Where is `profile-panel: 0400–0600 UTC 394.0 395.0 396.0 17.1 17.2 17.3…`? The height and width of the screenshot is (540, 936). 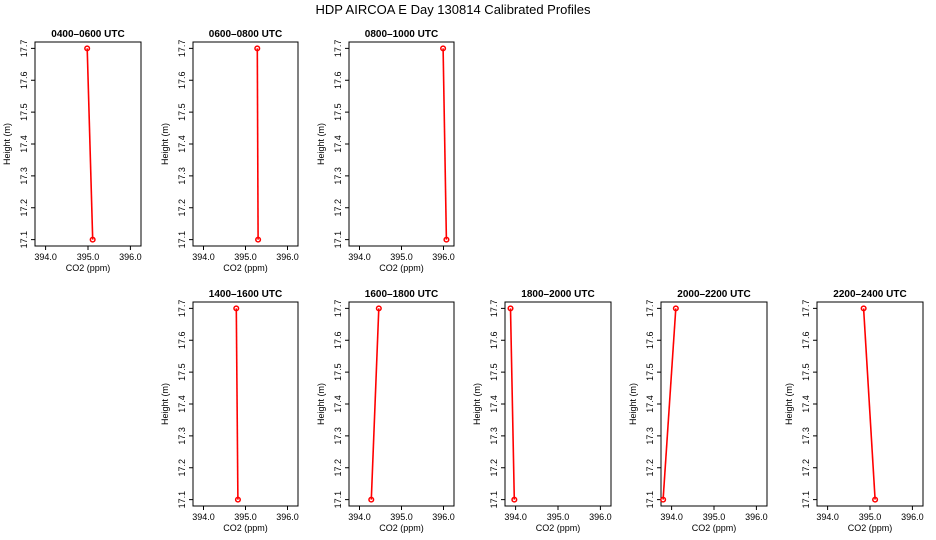 profile-panel: 0400–0600 UTC 394.0 395.0 396.0 17.1 17.2 17.3… is located at coordinates (72, 151).